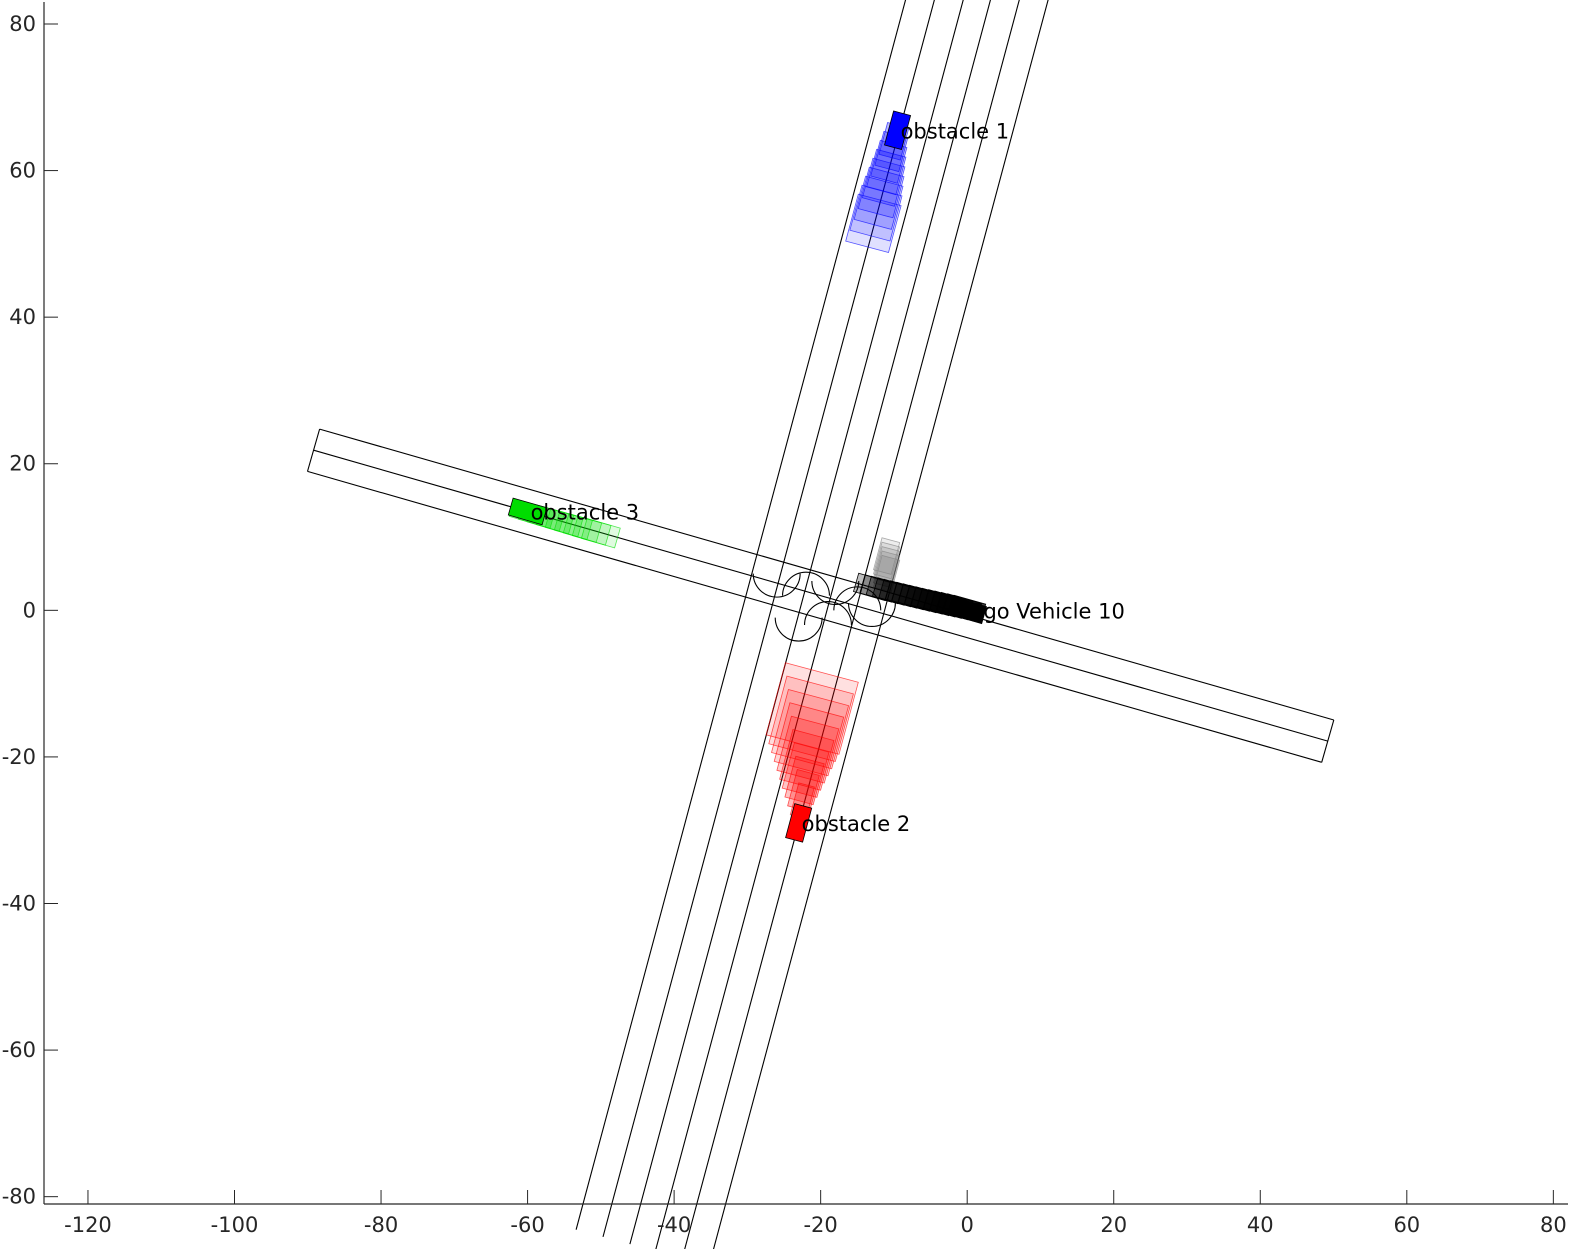  I want to click on x-tick-label: -40, so click(674, 1225).